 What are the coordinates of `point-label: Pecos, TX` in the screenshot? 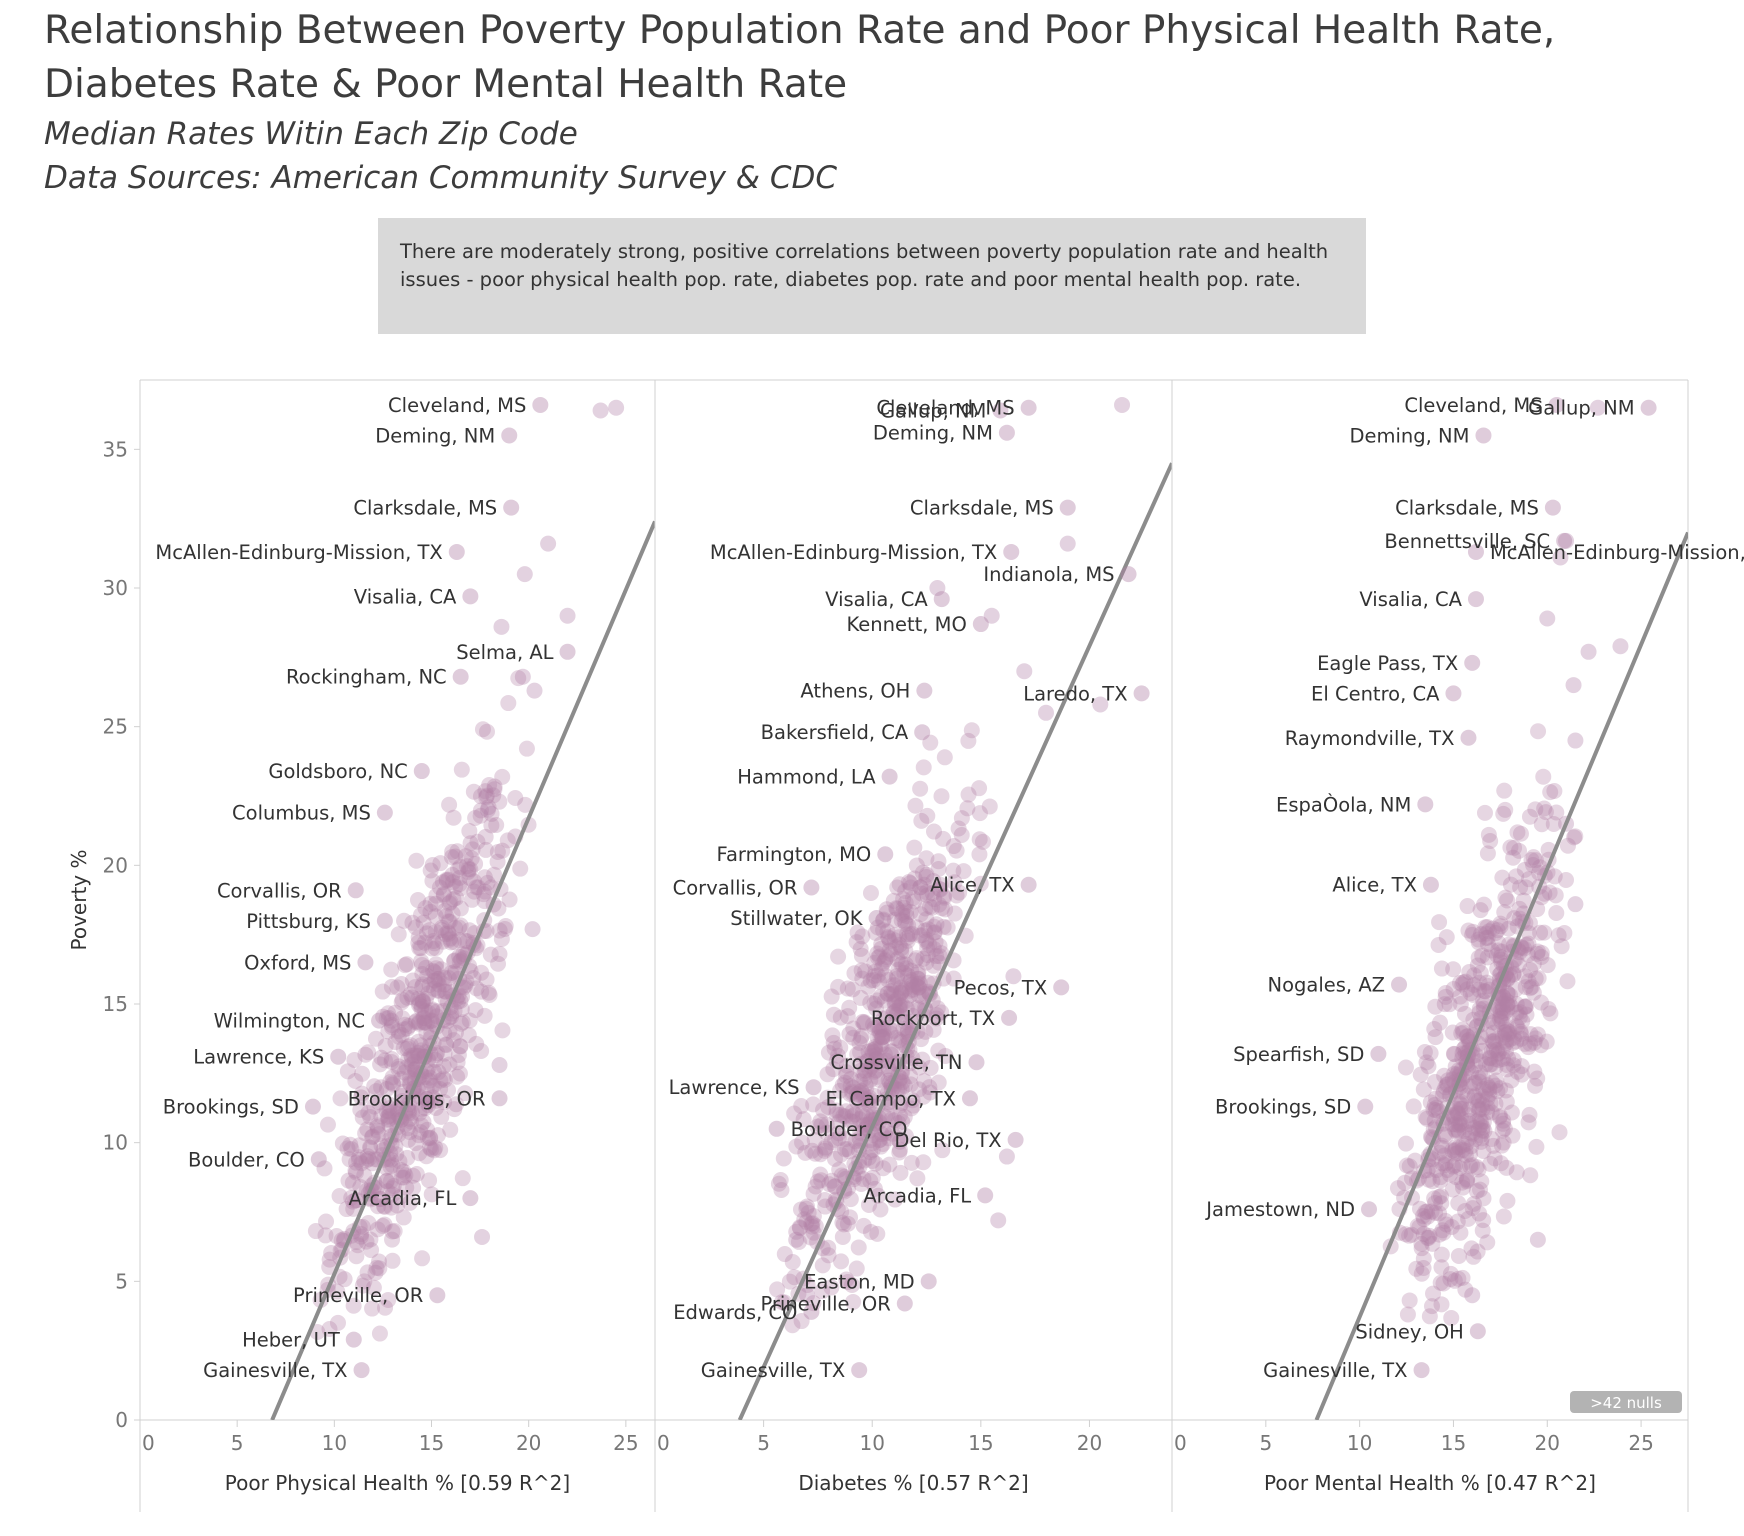 It's located at (1001, 987).